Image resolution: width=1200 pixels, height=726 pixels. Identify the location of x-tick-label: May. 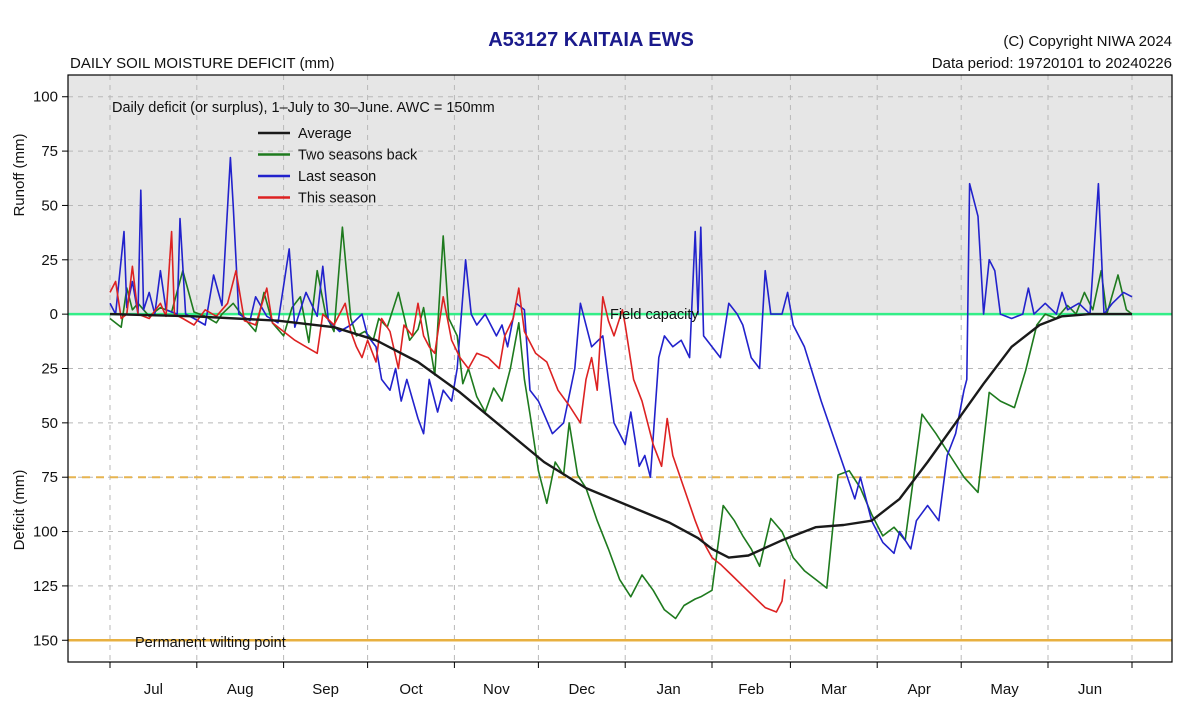
(1004, 689).